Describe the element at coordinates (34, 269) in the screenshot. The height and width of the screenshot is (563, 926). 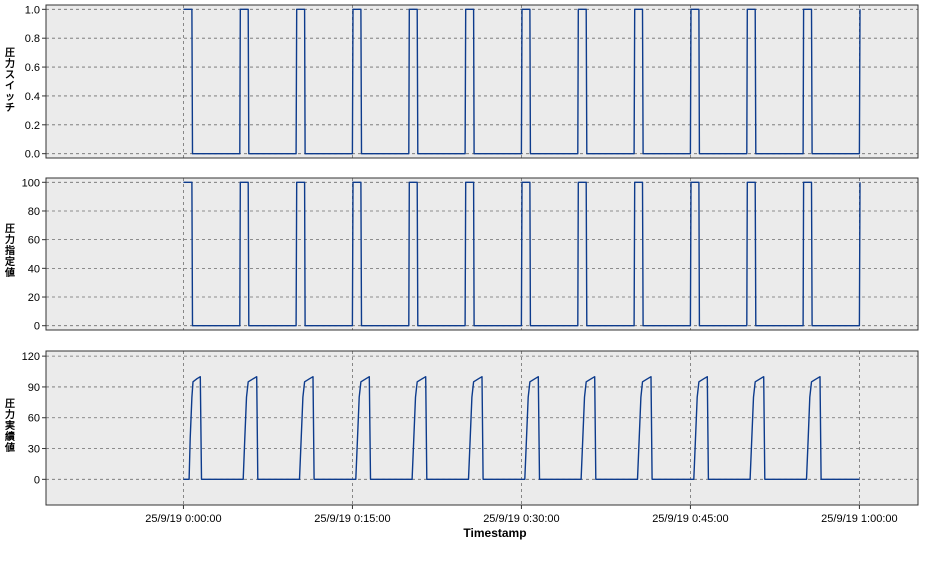
I see `panel-2-ytick-label: 40` at that location.